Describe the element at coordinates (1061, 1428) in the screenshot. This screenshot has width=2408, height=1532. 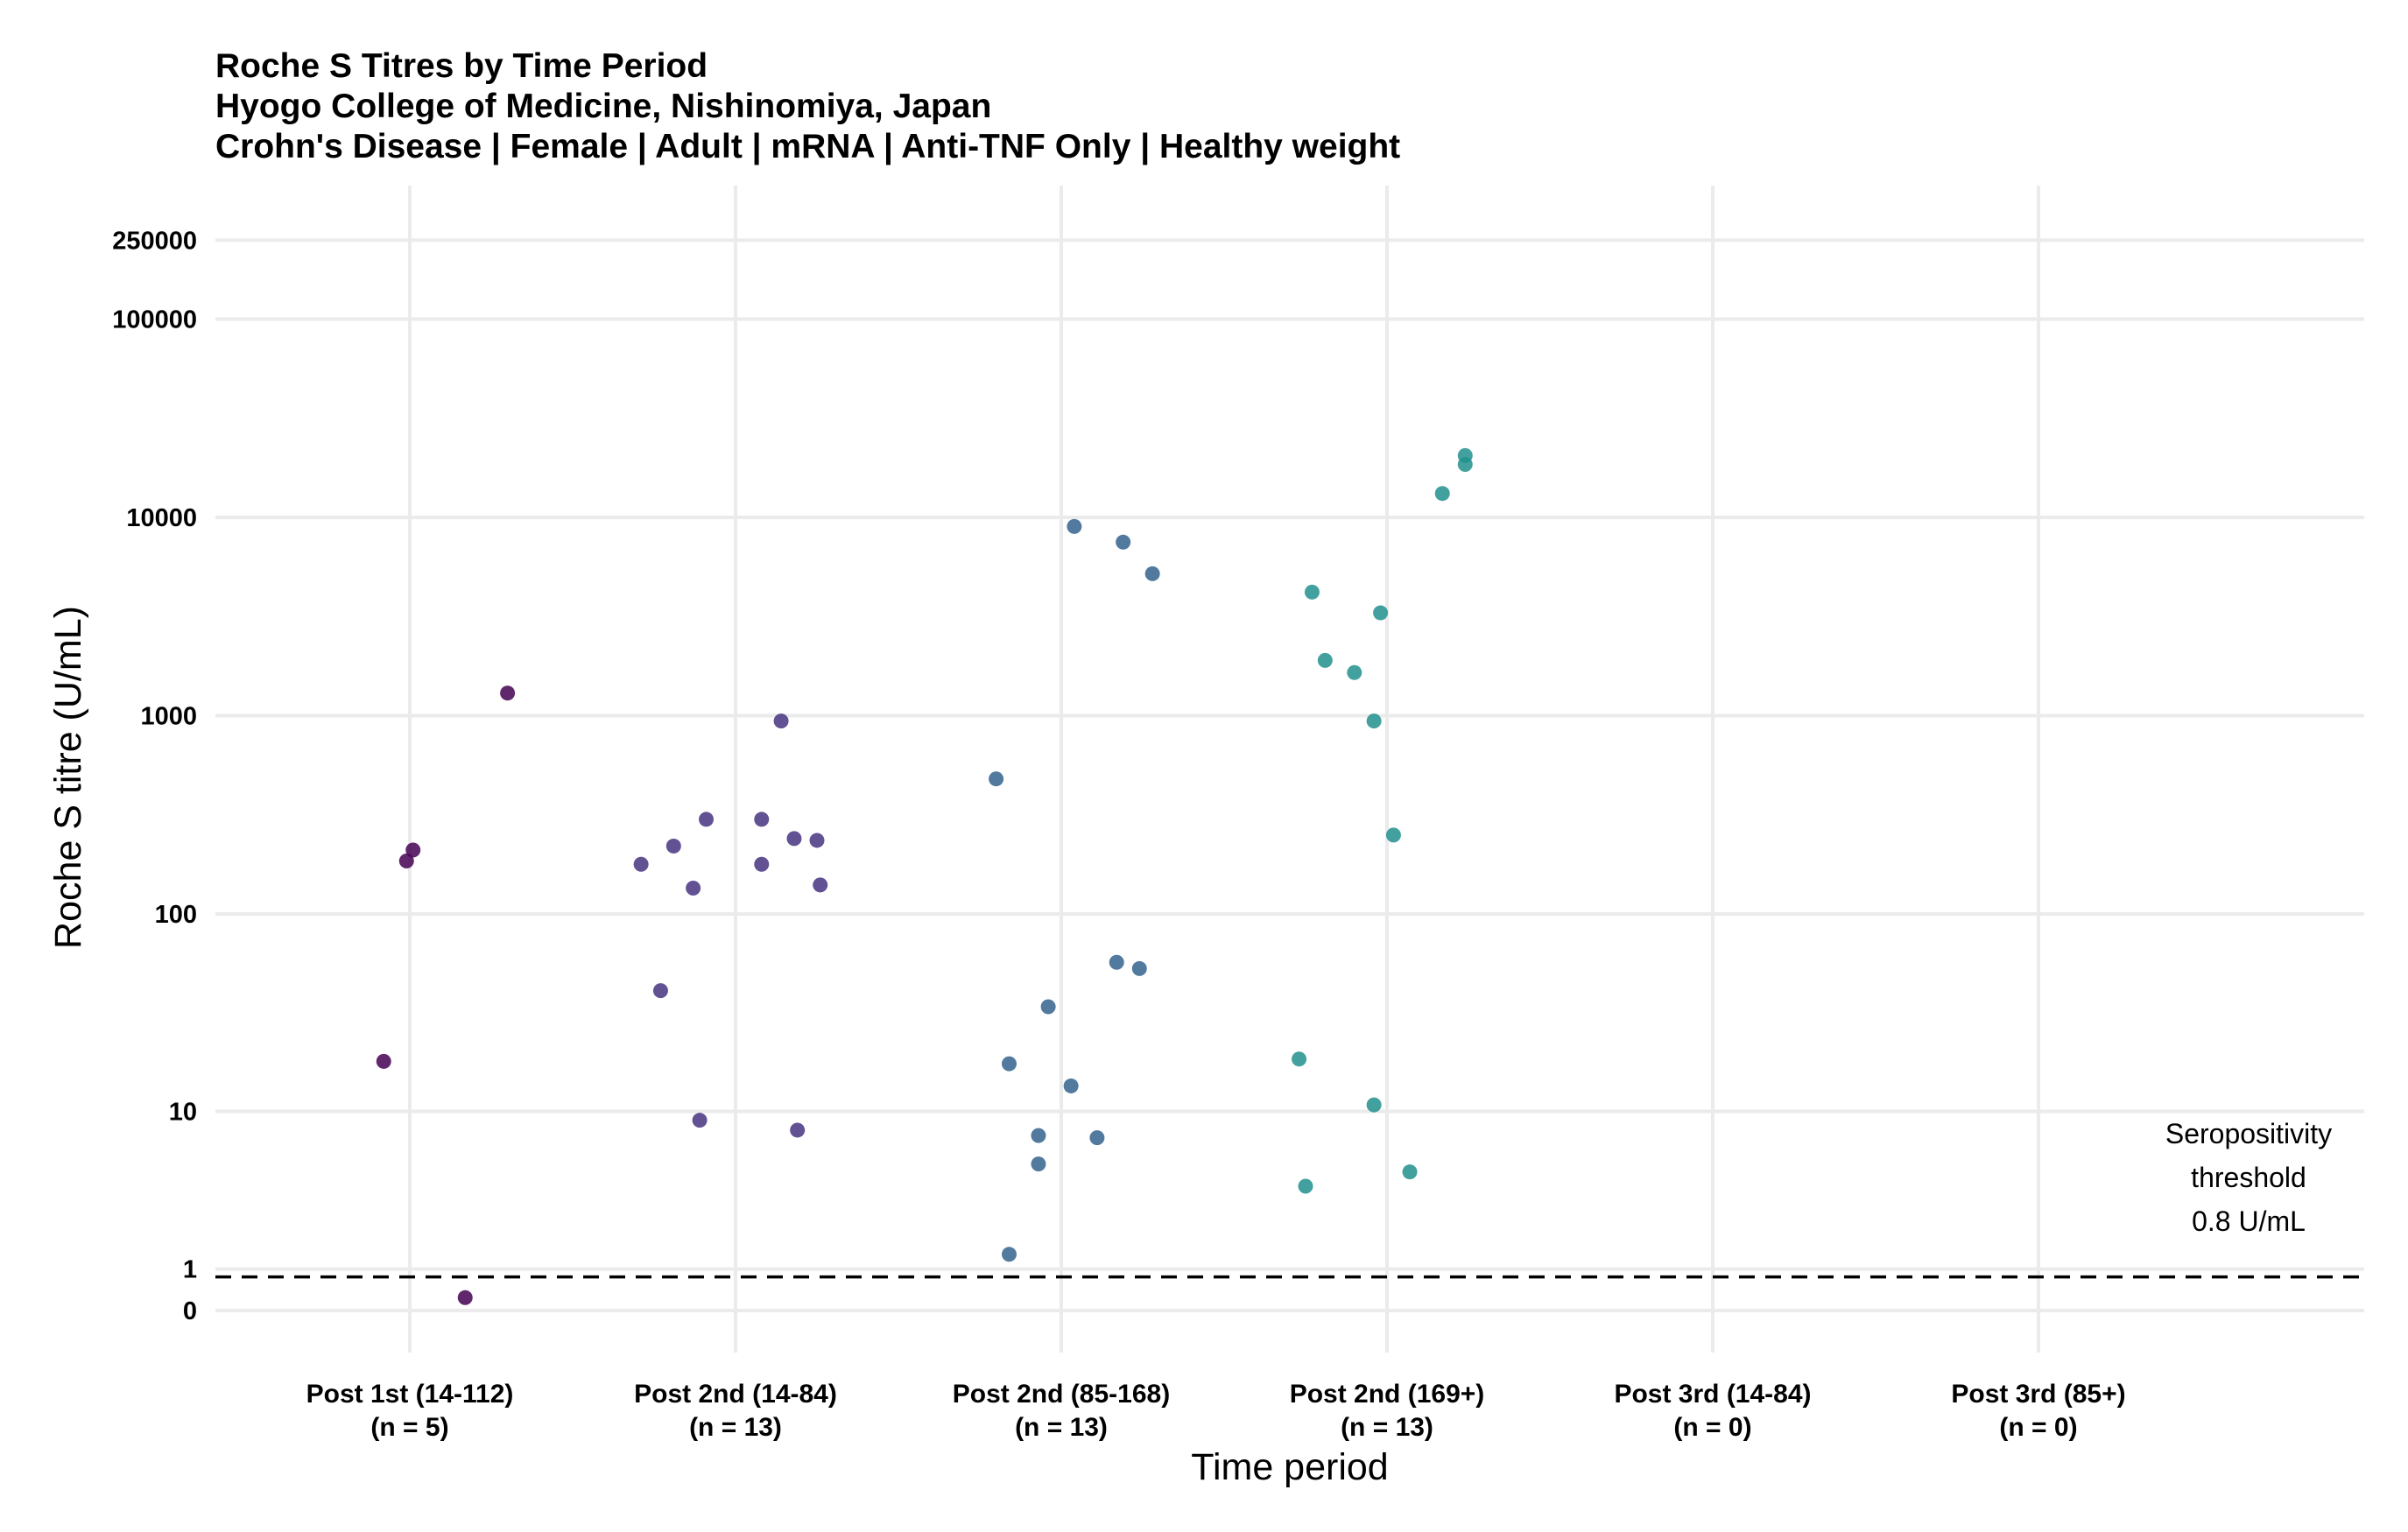
I see `x-tick-count-2: (n = 13)` at that location.